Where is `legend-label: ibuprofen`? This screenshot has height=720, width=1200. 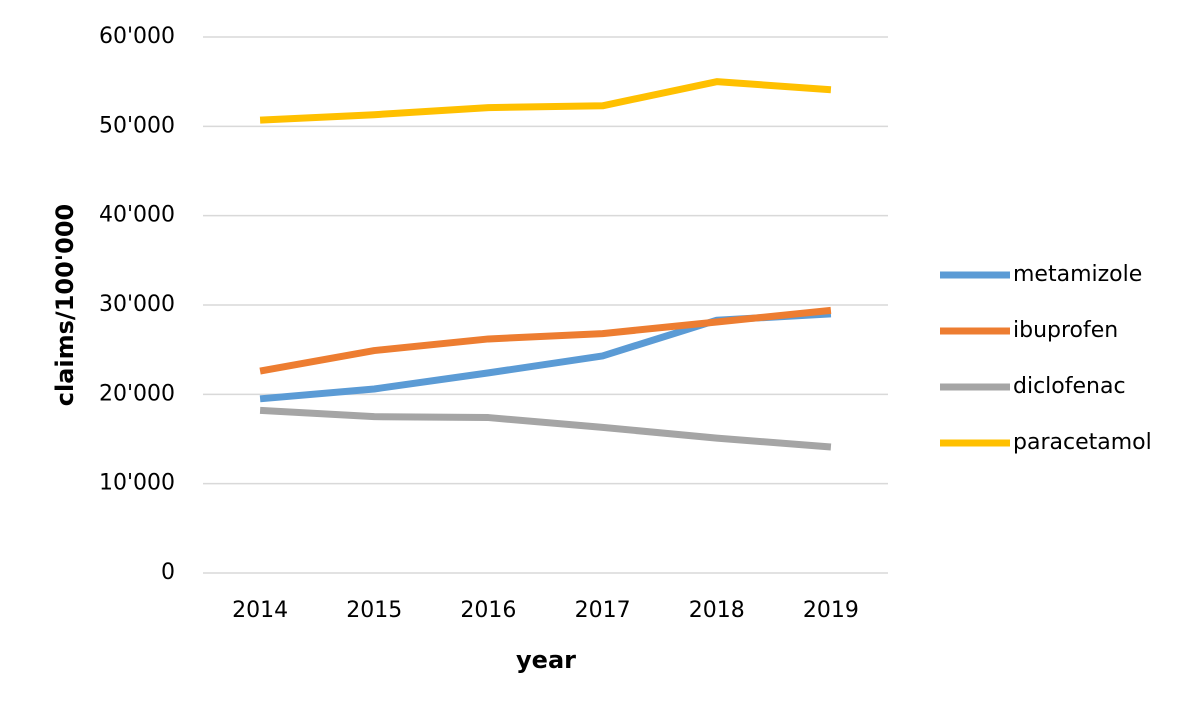
legend-label: ibuprofen is located at coordinates (1065, 330).